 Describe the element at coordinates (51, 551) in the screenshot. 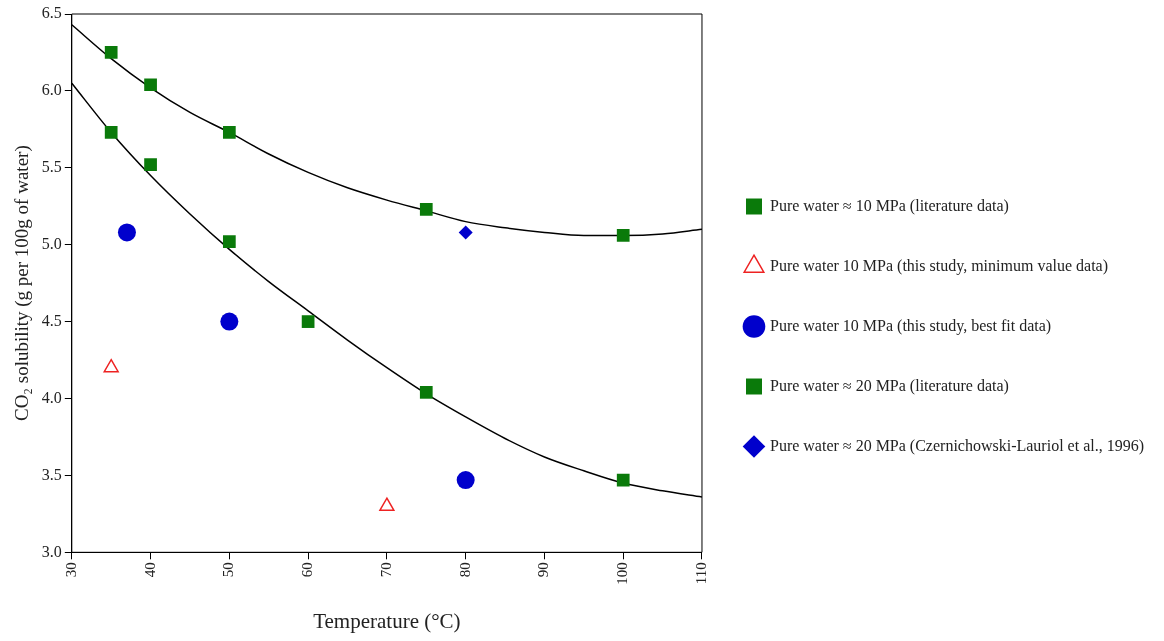

I see `y-tick-label: 3.0` at that location.